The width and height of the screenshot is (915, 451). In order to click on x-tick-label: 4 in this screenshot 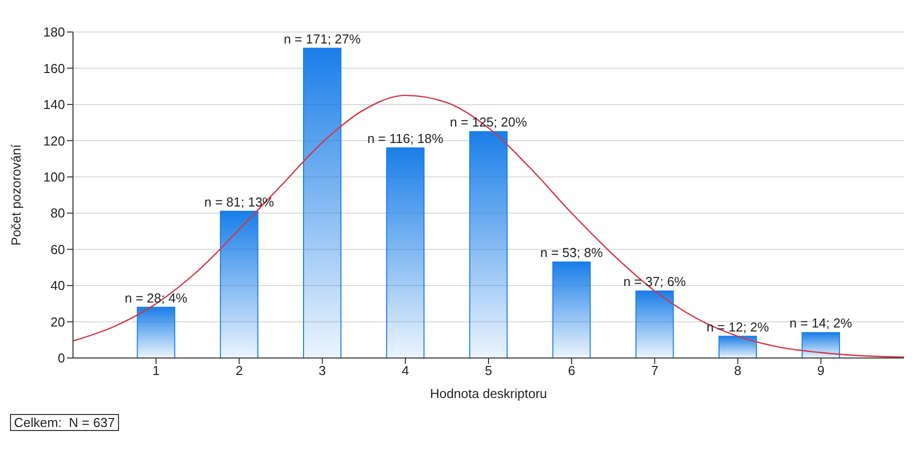, I will do `click(406, 370)`.